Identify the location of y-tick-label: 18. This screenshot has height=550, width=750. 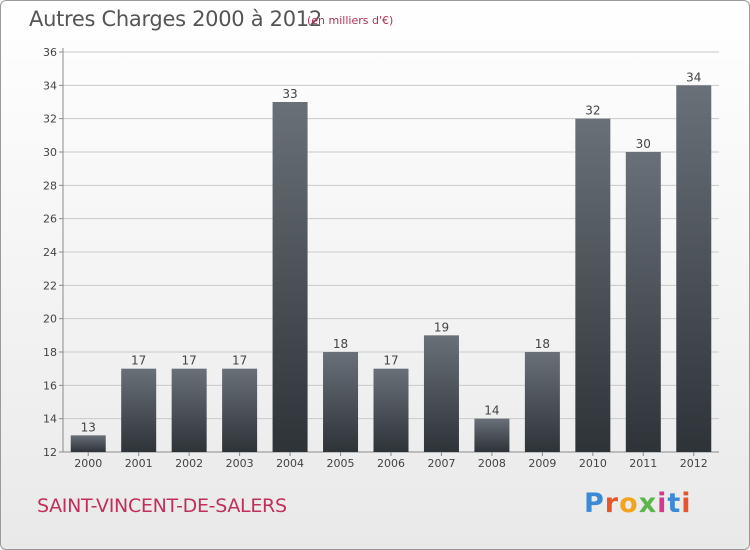
(50, 352).